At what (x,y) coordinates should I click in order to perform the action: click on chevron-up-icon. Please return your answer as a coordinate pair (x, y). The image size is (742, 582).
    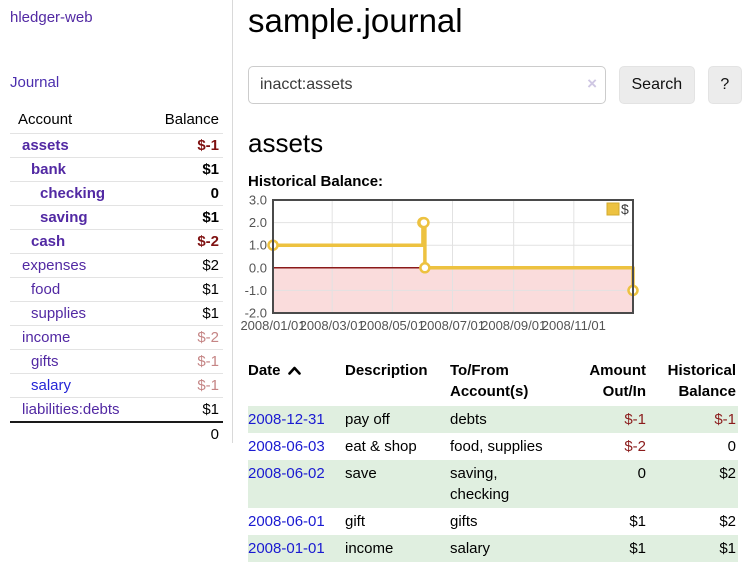
    Looking at the image, I should click on (294, 370).